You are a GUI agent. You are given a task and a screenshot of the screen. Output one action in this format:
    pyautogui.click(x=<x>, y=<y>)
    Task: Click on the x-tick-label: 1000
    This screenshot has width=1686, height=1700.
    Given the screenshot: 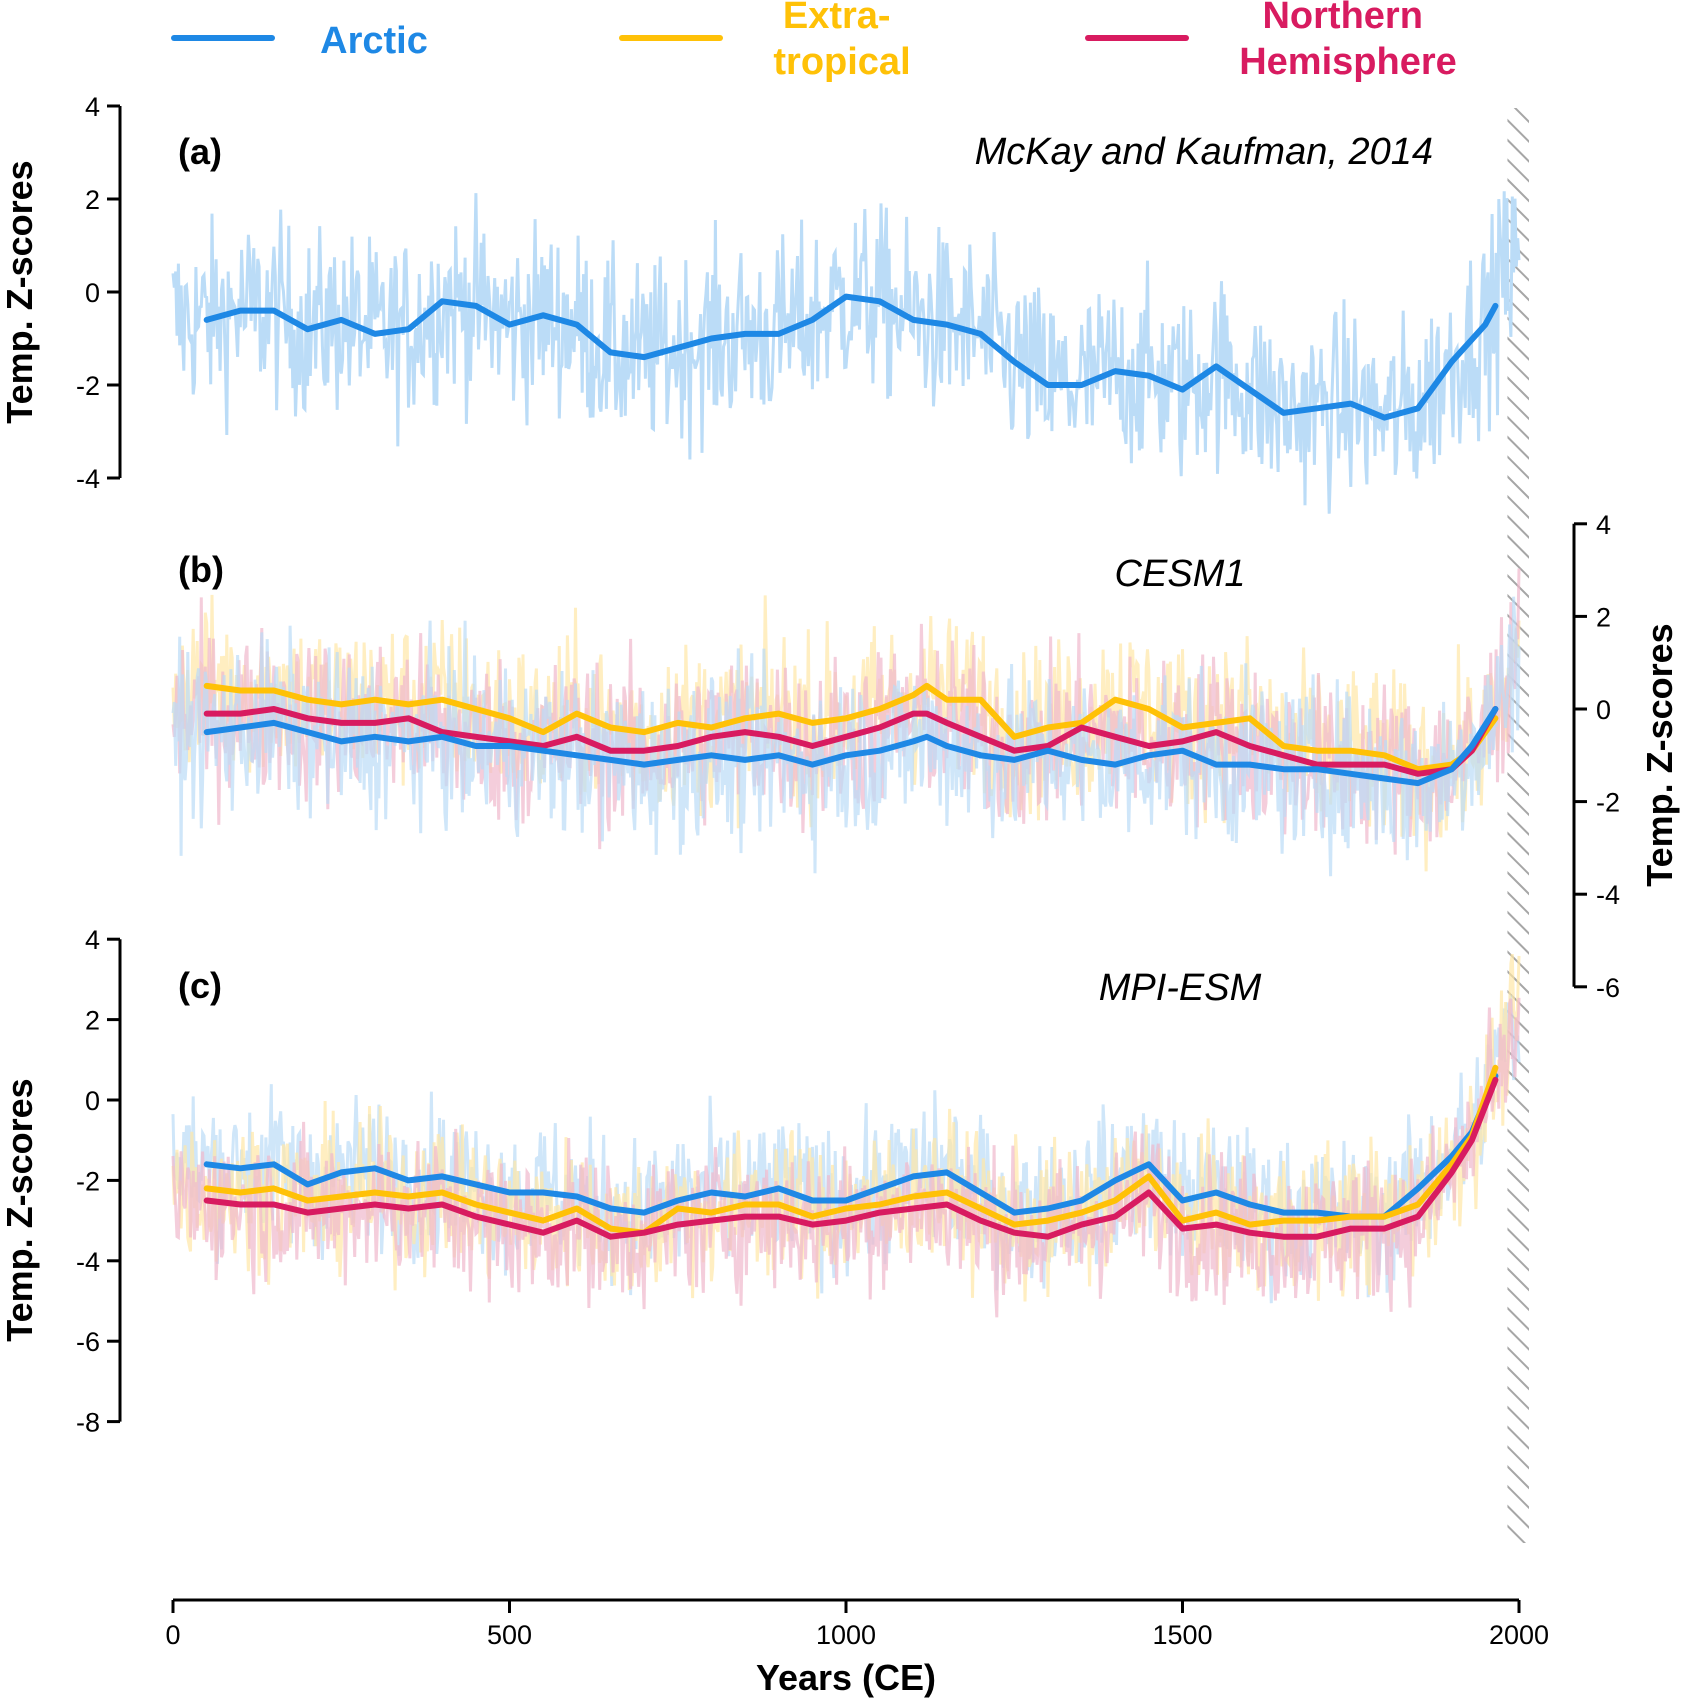 What is the action you would take?
    pyautogui.click(x=846, y=1635)
    